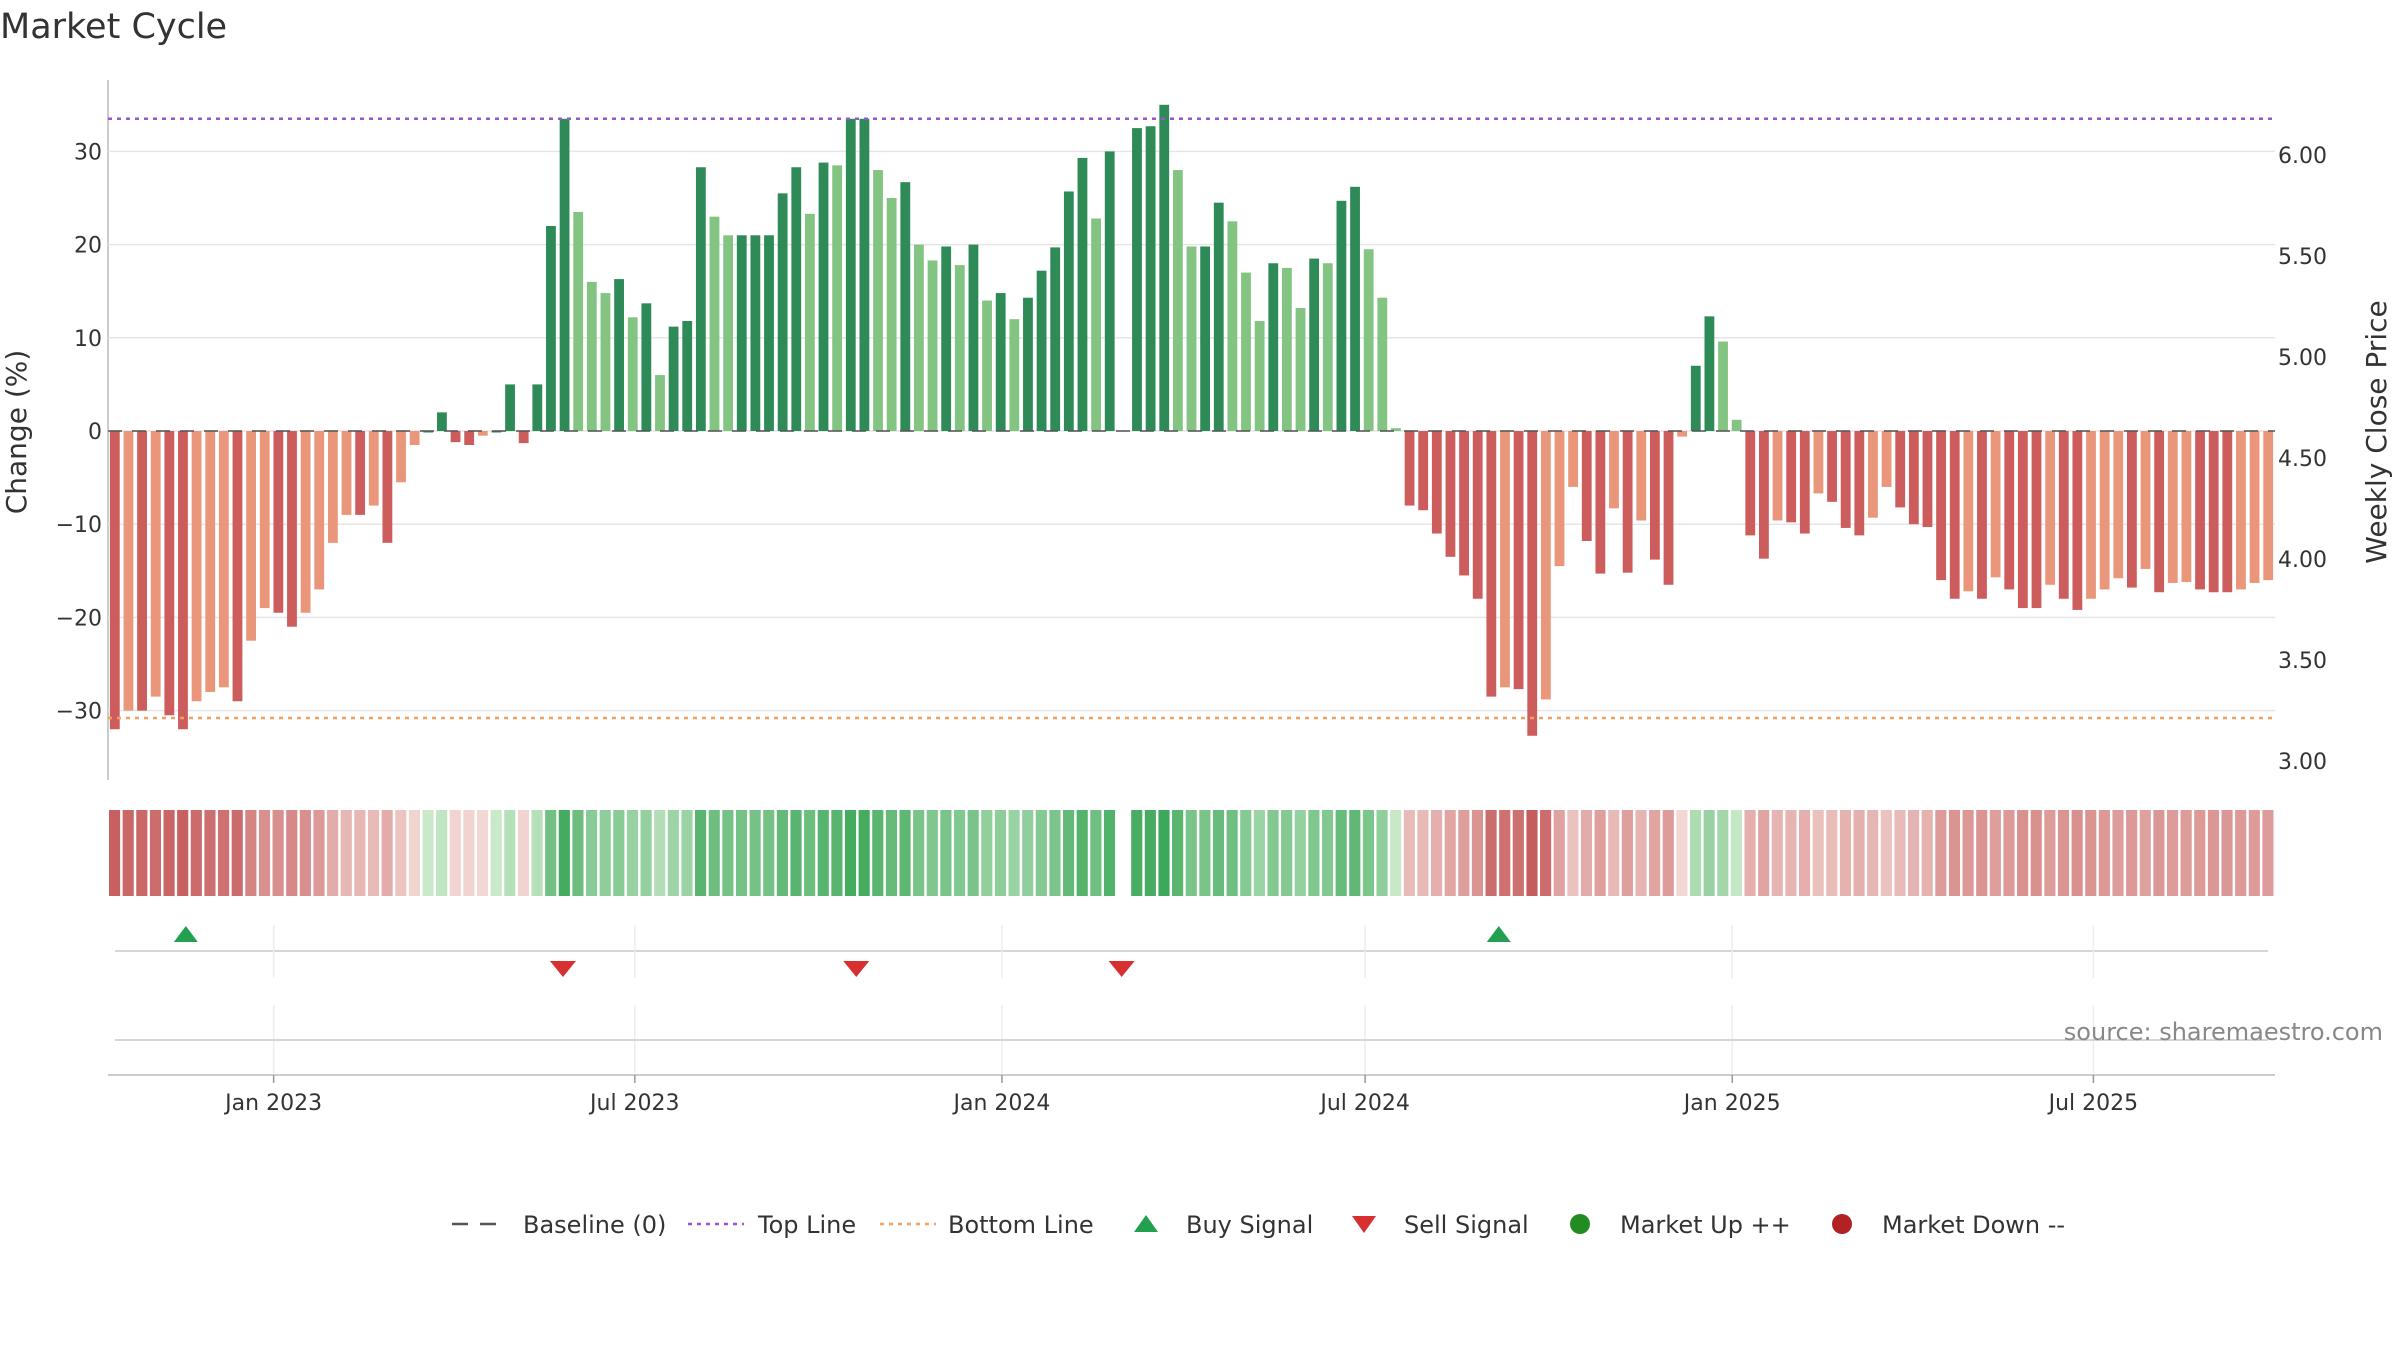  What do you see at coordinates (1249, 1225) in the screenshot?
I see `legend-label: Buy Signal` at bounding box center [1249, 1225].